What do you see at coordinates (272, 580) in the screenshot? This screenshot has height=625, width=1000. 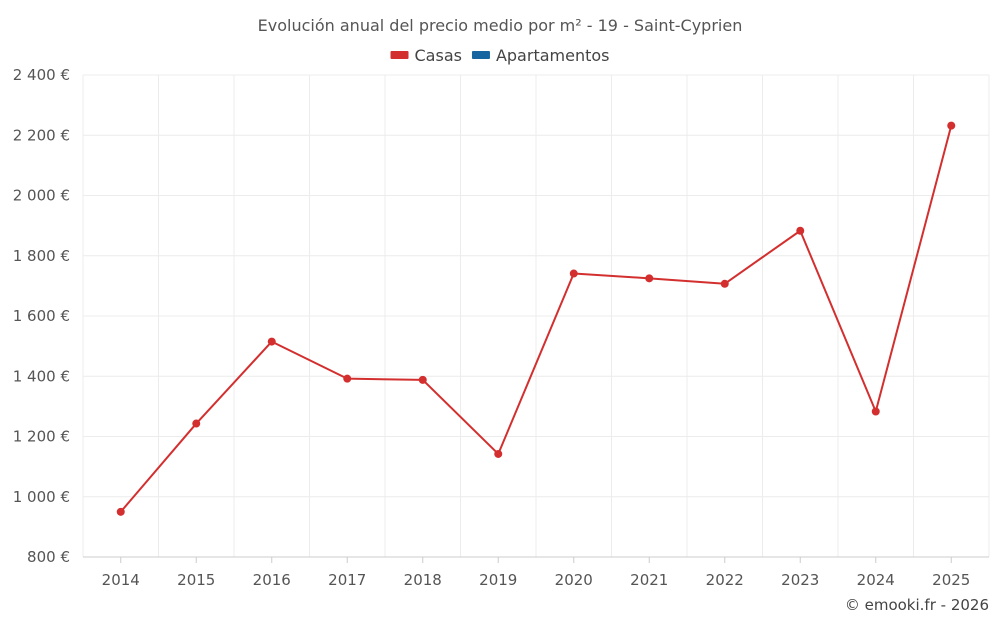 I see `x-tick-label: 2016` at bounding box center [272, 580].